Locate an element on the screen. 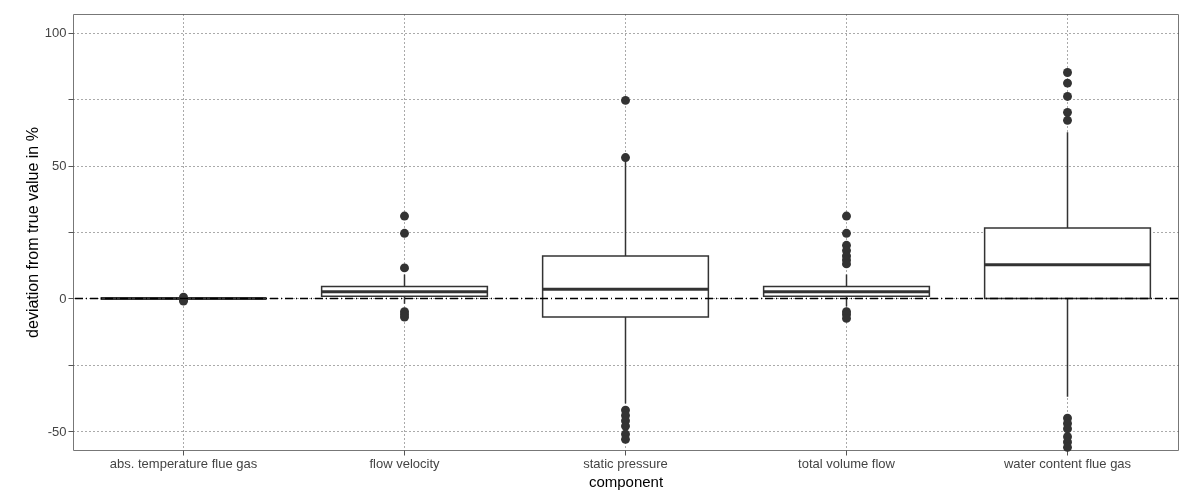  y-axis-title: deviation from true value in % is located at coordinates (32, 232).